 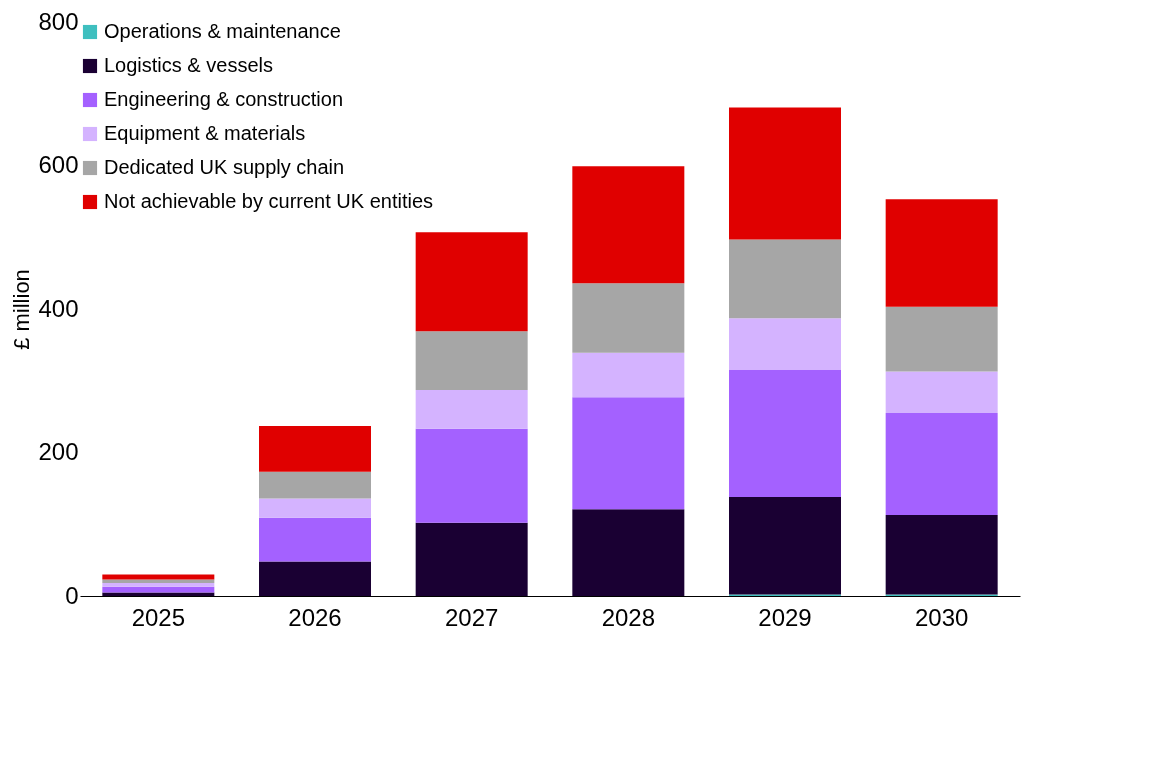 I want to click on y-tick-label: 400, so click(x=58, y=308).